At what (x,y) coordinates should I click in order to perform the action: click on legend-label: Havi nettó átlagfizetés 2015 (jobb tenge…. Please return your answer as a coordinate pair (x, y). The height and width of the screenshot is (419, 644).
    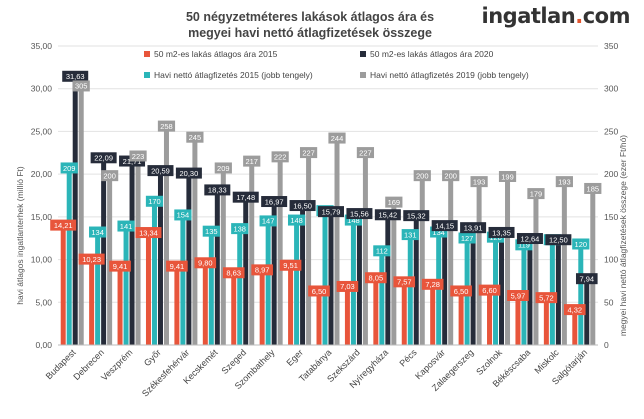
    Looking at the image, I should click on (233, 75).